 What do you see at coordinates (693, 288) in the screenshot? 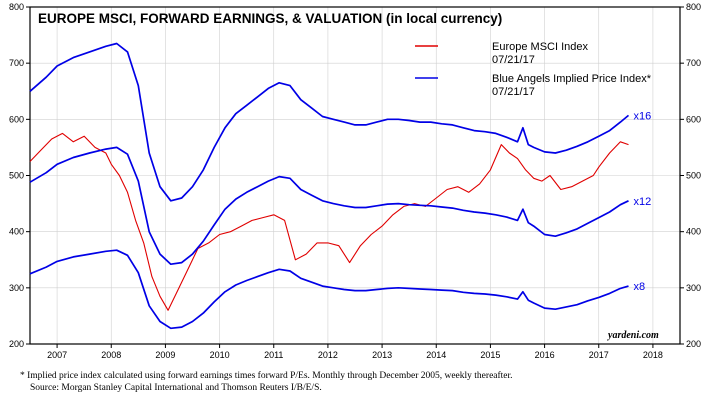
I see `ytick-right-label: 300` at bounding box center [693, 288].